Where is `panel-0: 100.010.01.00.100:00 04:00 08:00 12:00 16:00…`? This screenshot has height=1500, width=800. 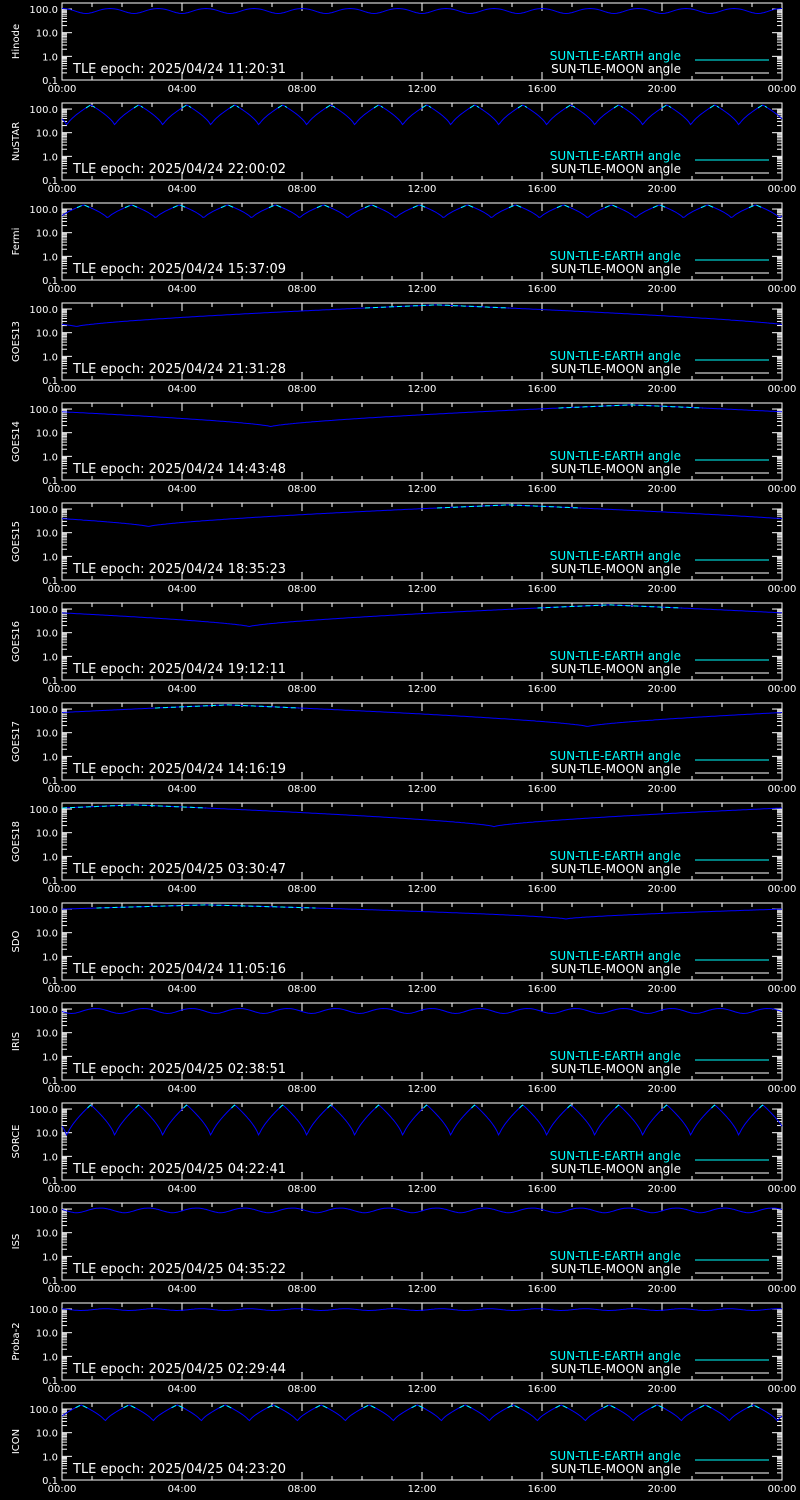 panel-0: 100.010.01.00.100:00 04:00 08:00 12:00 16:00… is located at coordinates (403, 48).